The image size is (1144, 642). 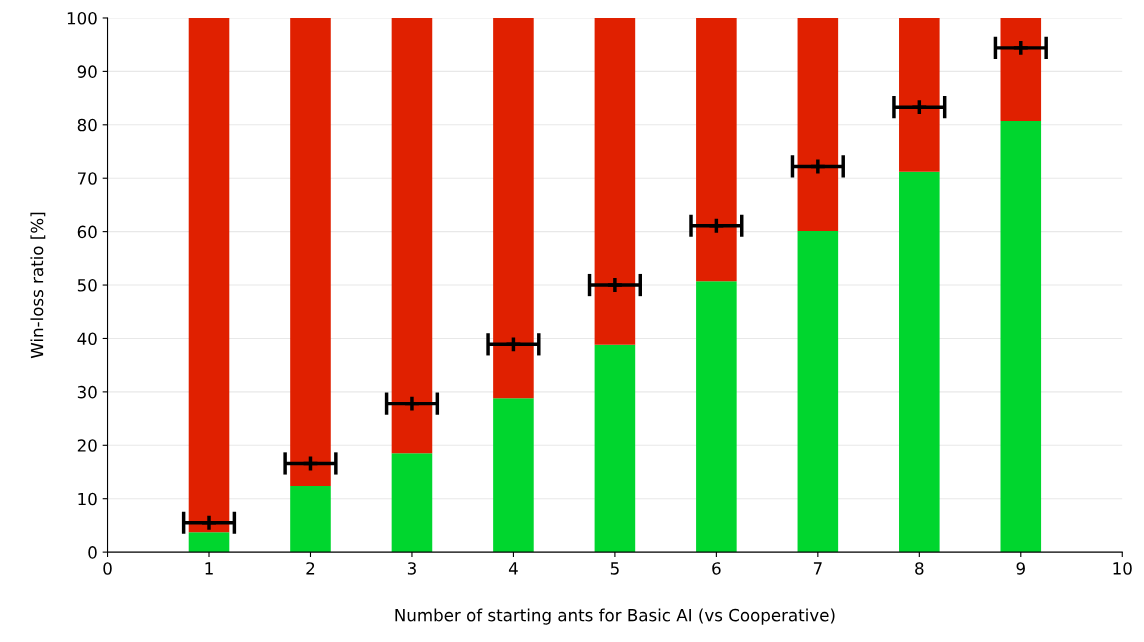 What do you see at coordinates (38, 285) in the screenshot?
I see `y-axis-title: Win-loss ratio [%]` at bounding box center [38, 285].